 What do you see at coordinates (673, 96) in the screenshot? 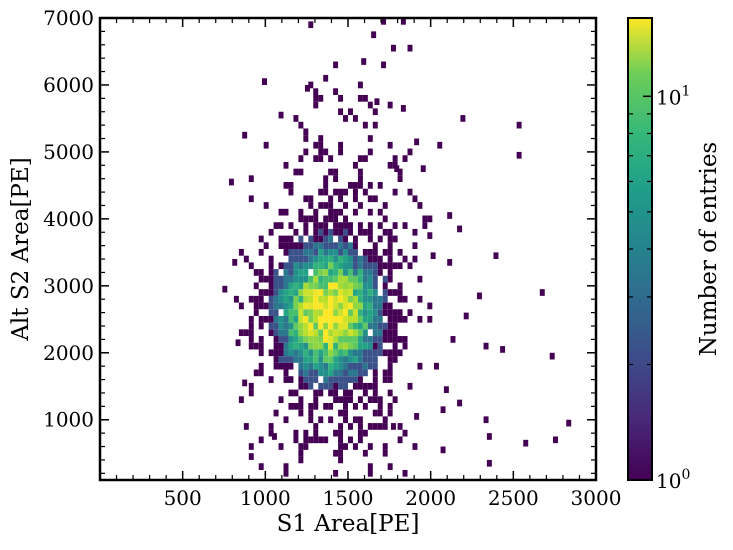
I see `colorbar-tick-label: 101` at bounding box center [673, 96].